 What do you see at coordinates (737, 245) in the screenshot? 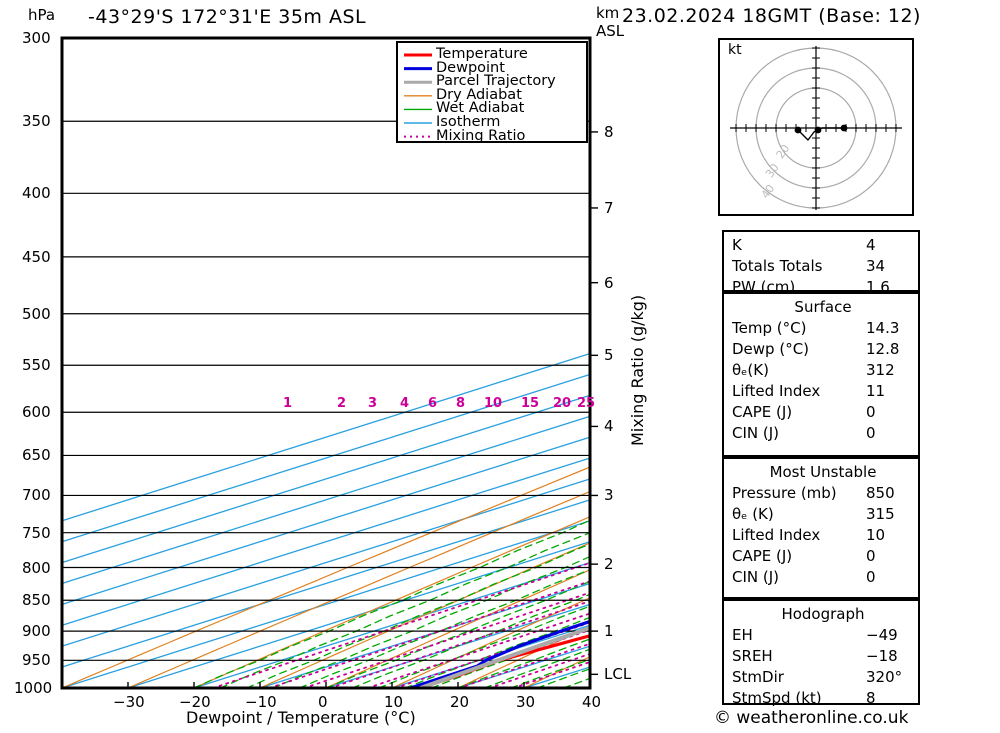
I see `panel-row-label: K` at bounding box center [737, 245].